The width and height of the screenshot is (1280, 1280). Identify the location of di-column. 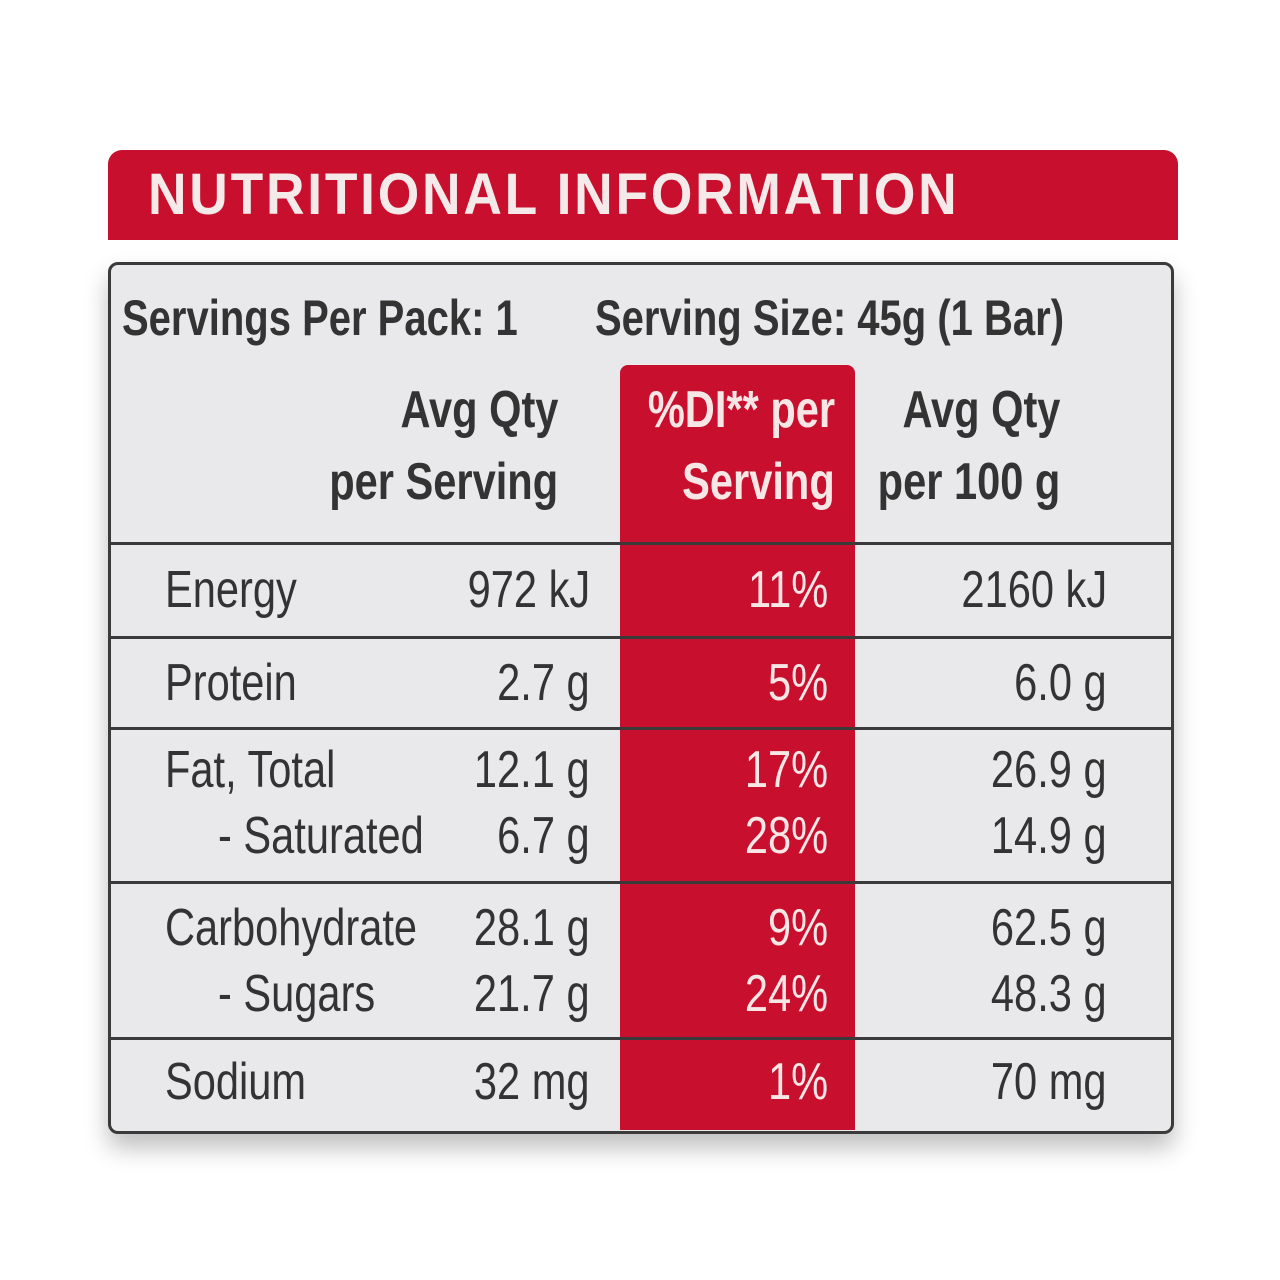
(737, 747).